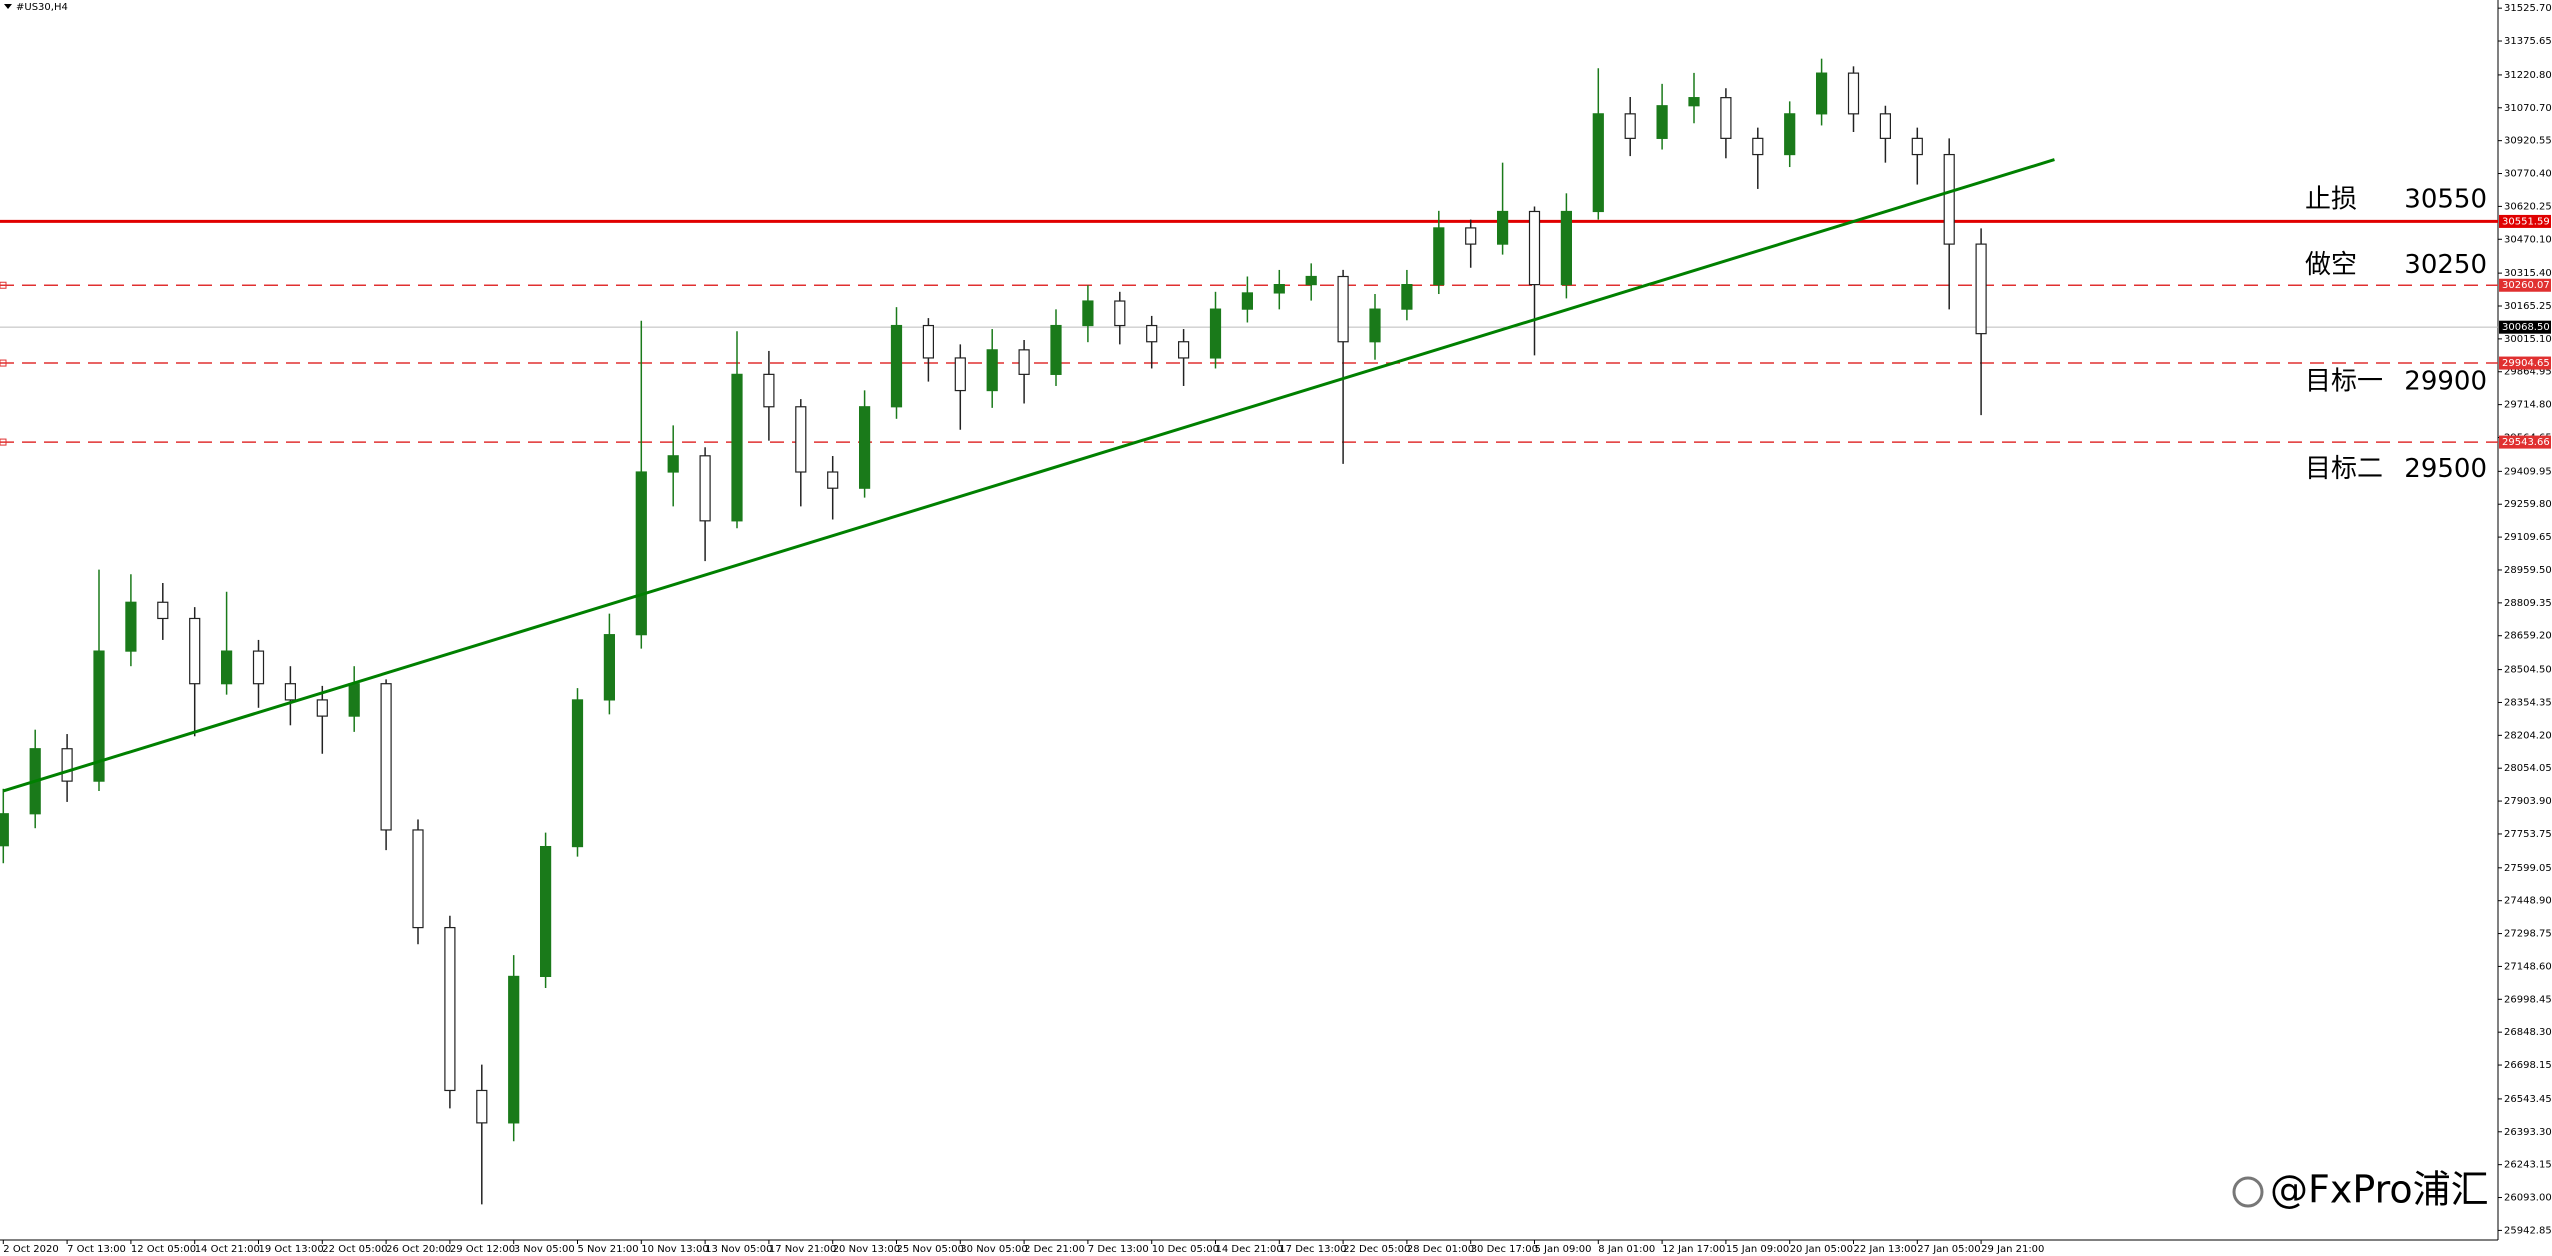 The height and width of the screenshot is (1256, 2552). Describe the element at coordinates (866, 1249) in the screenshot. I see `x-tick-label: 20 Nov 13:00` at that location.